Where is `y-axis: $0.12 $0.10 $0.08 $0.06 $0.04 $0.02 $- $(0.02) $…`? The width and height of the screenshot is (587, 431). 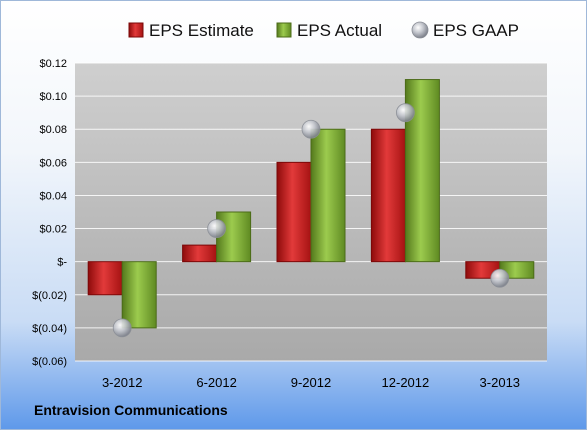
y-axis: $0.12 $0.10 $0.08 $0.06 $0.04 $0.02 $- $(0.02) $… is located at coordinates (49, 213).